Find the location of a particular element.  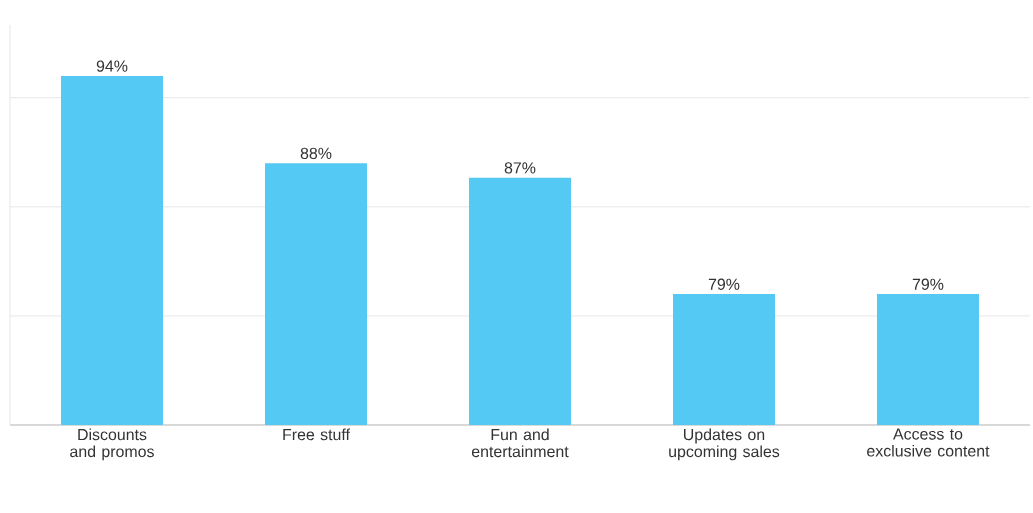

x-tick-label: Access to exclusive content is located at coordinates (928, 442).